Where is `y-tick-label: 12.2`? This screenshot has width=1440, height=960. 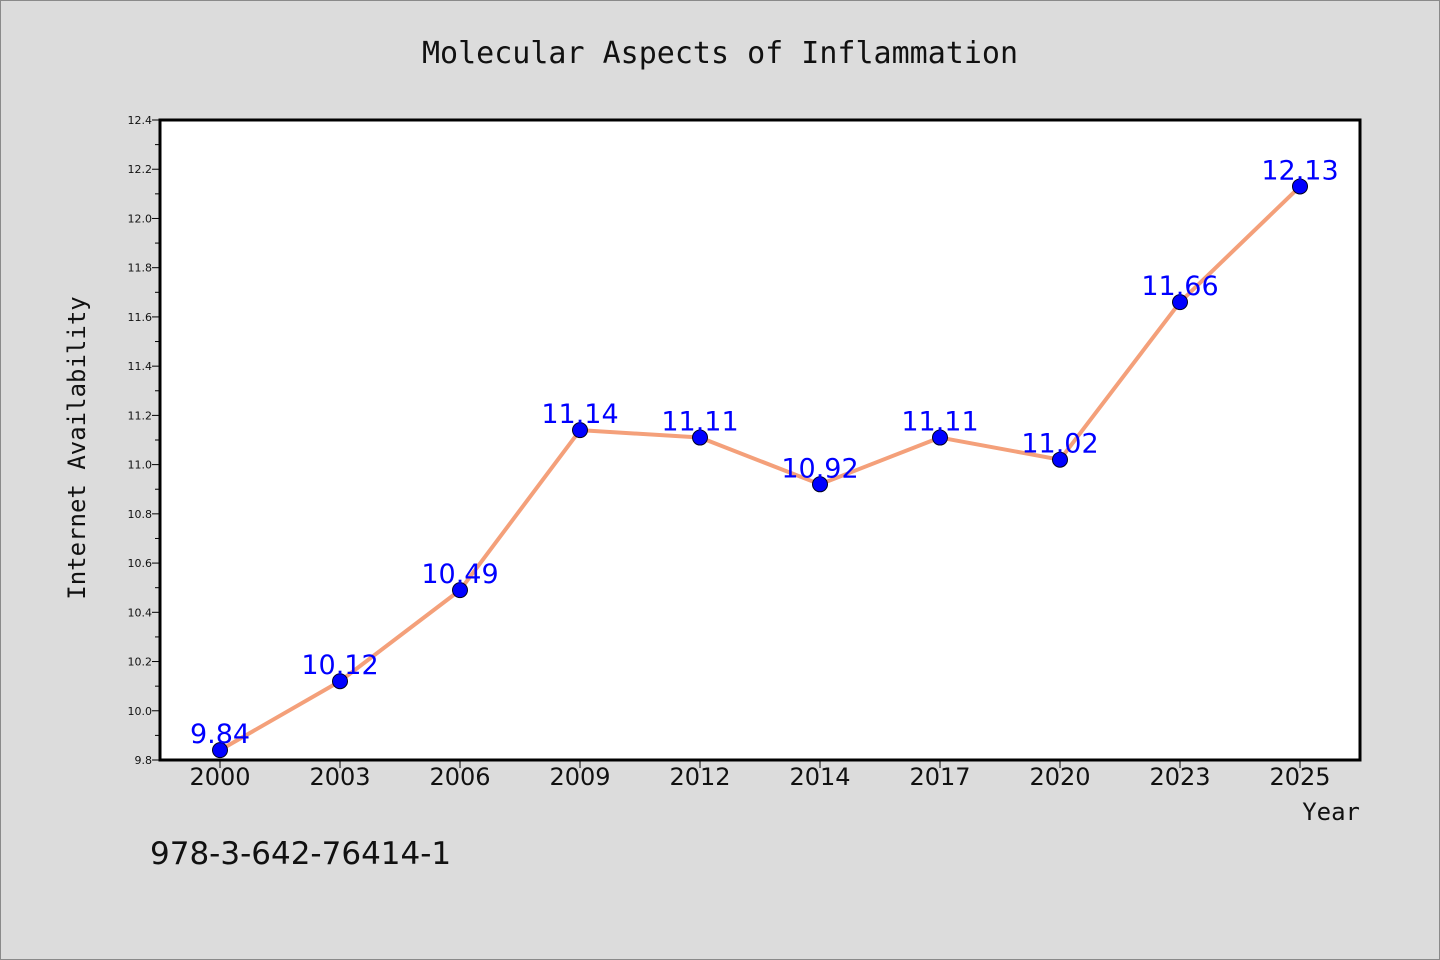
y-tick-label: 12.2 is located at coordinates (140, 169).